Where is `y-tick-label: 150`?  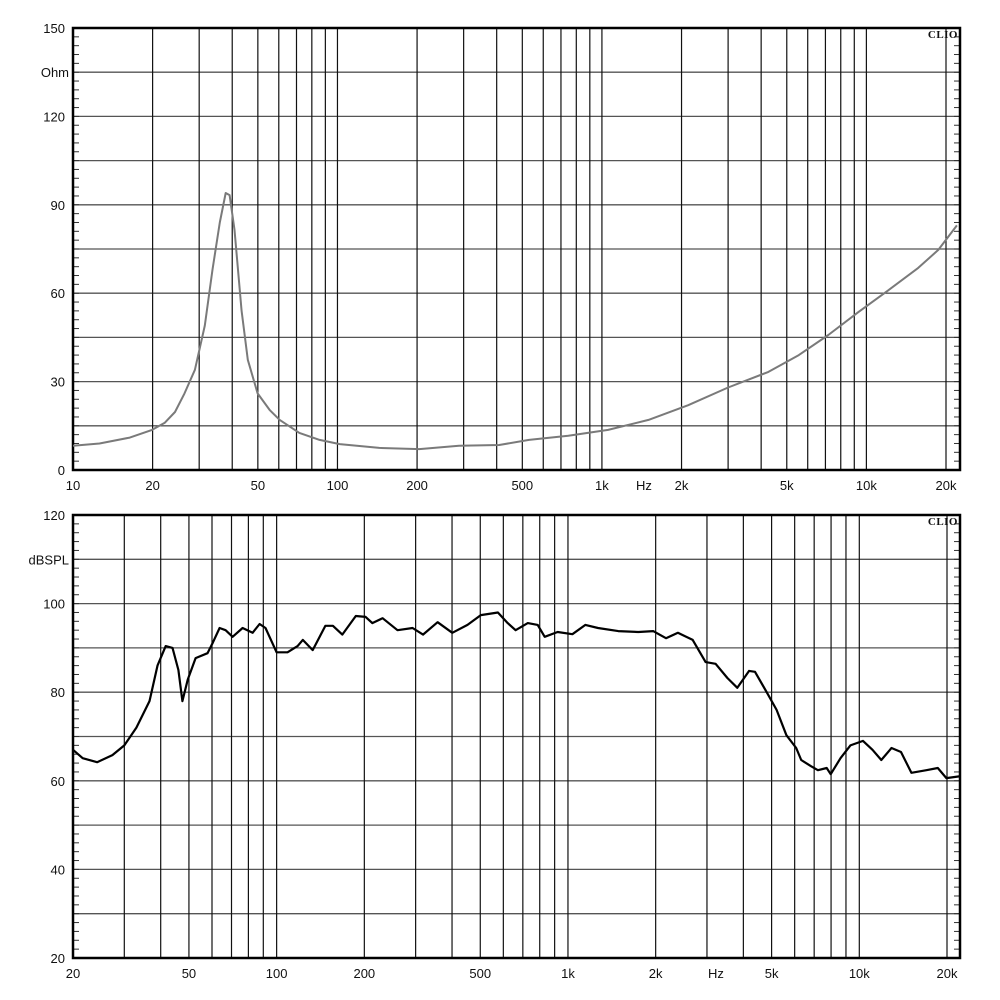 y-tick-label: 150 is located at coordinates (54, 28).